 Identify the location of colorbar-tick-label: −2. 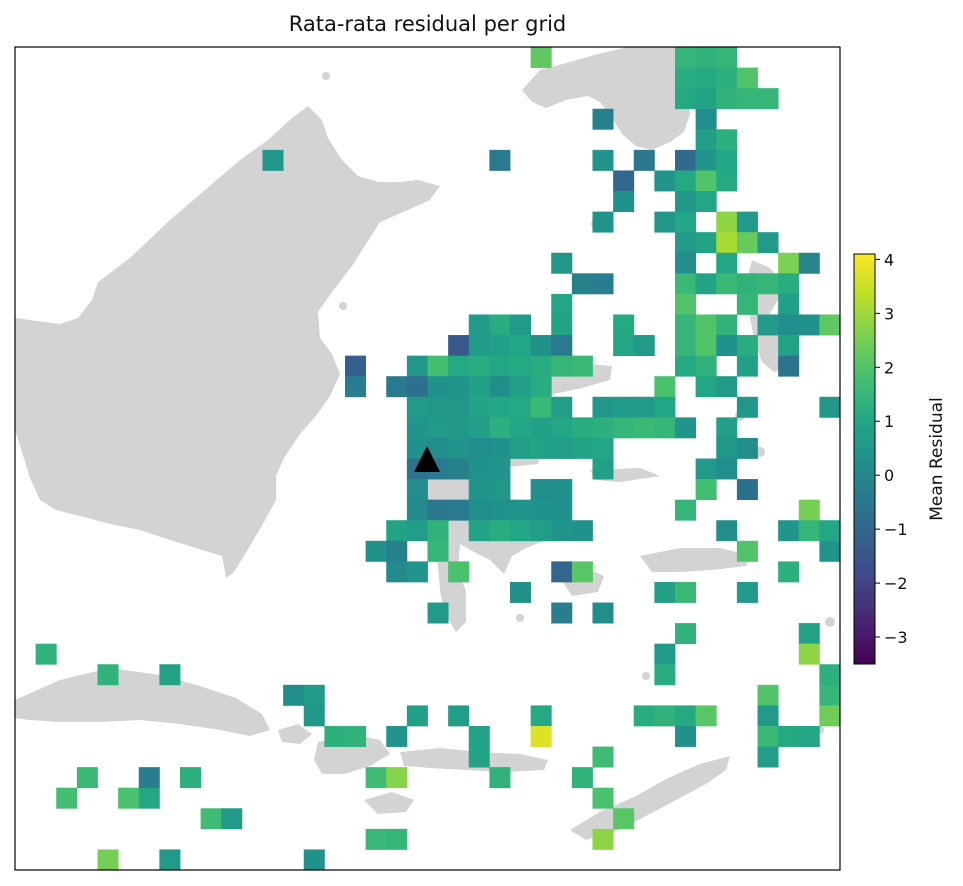
(896, 583).